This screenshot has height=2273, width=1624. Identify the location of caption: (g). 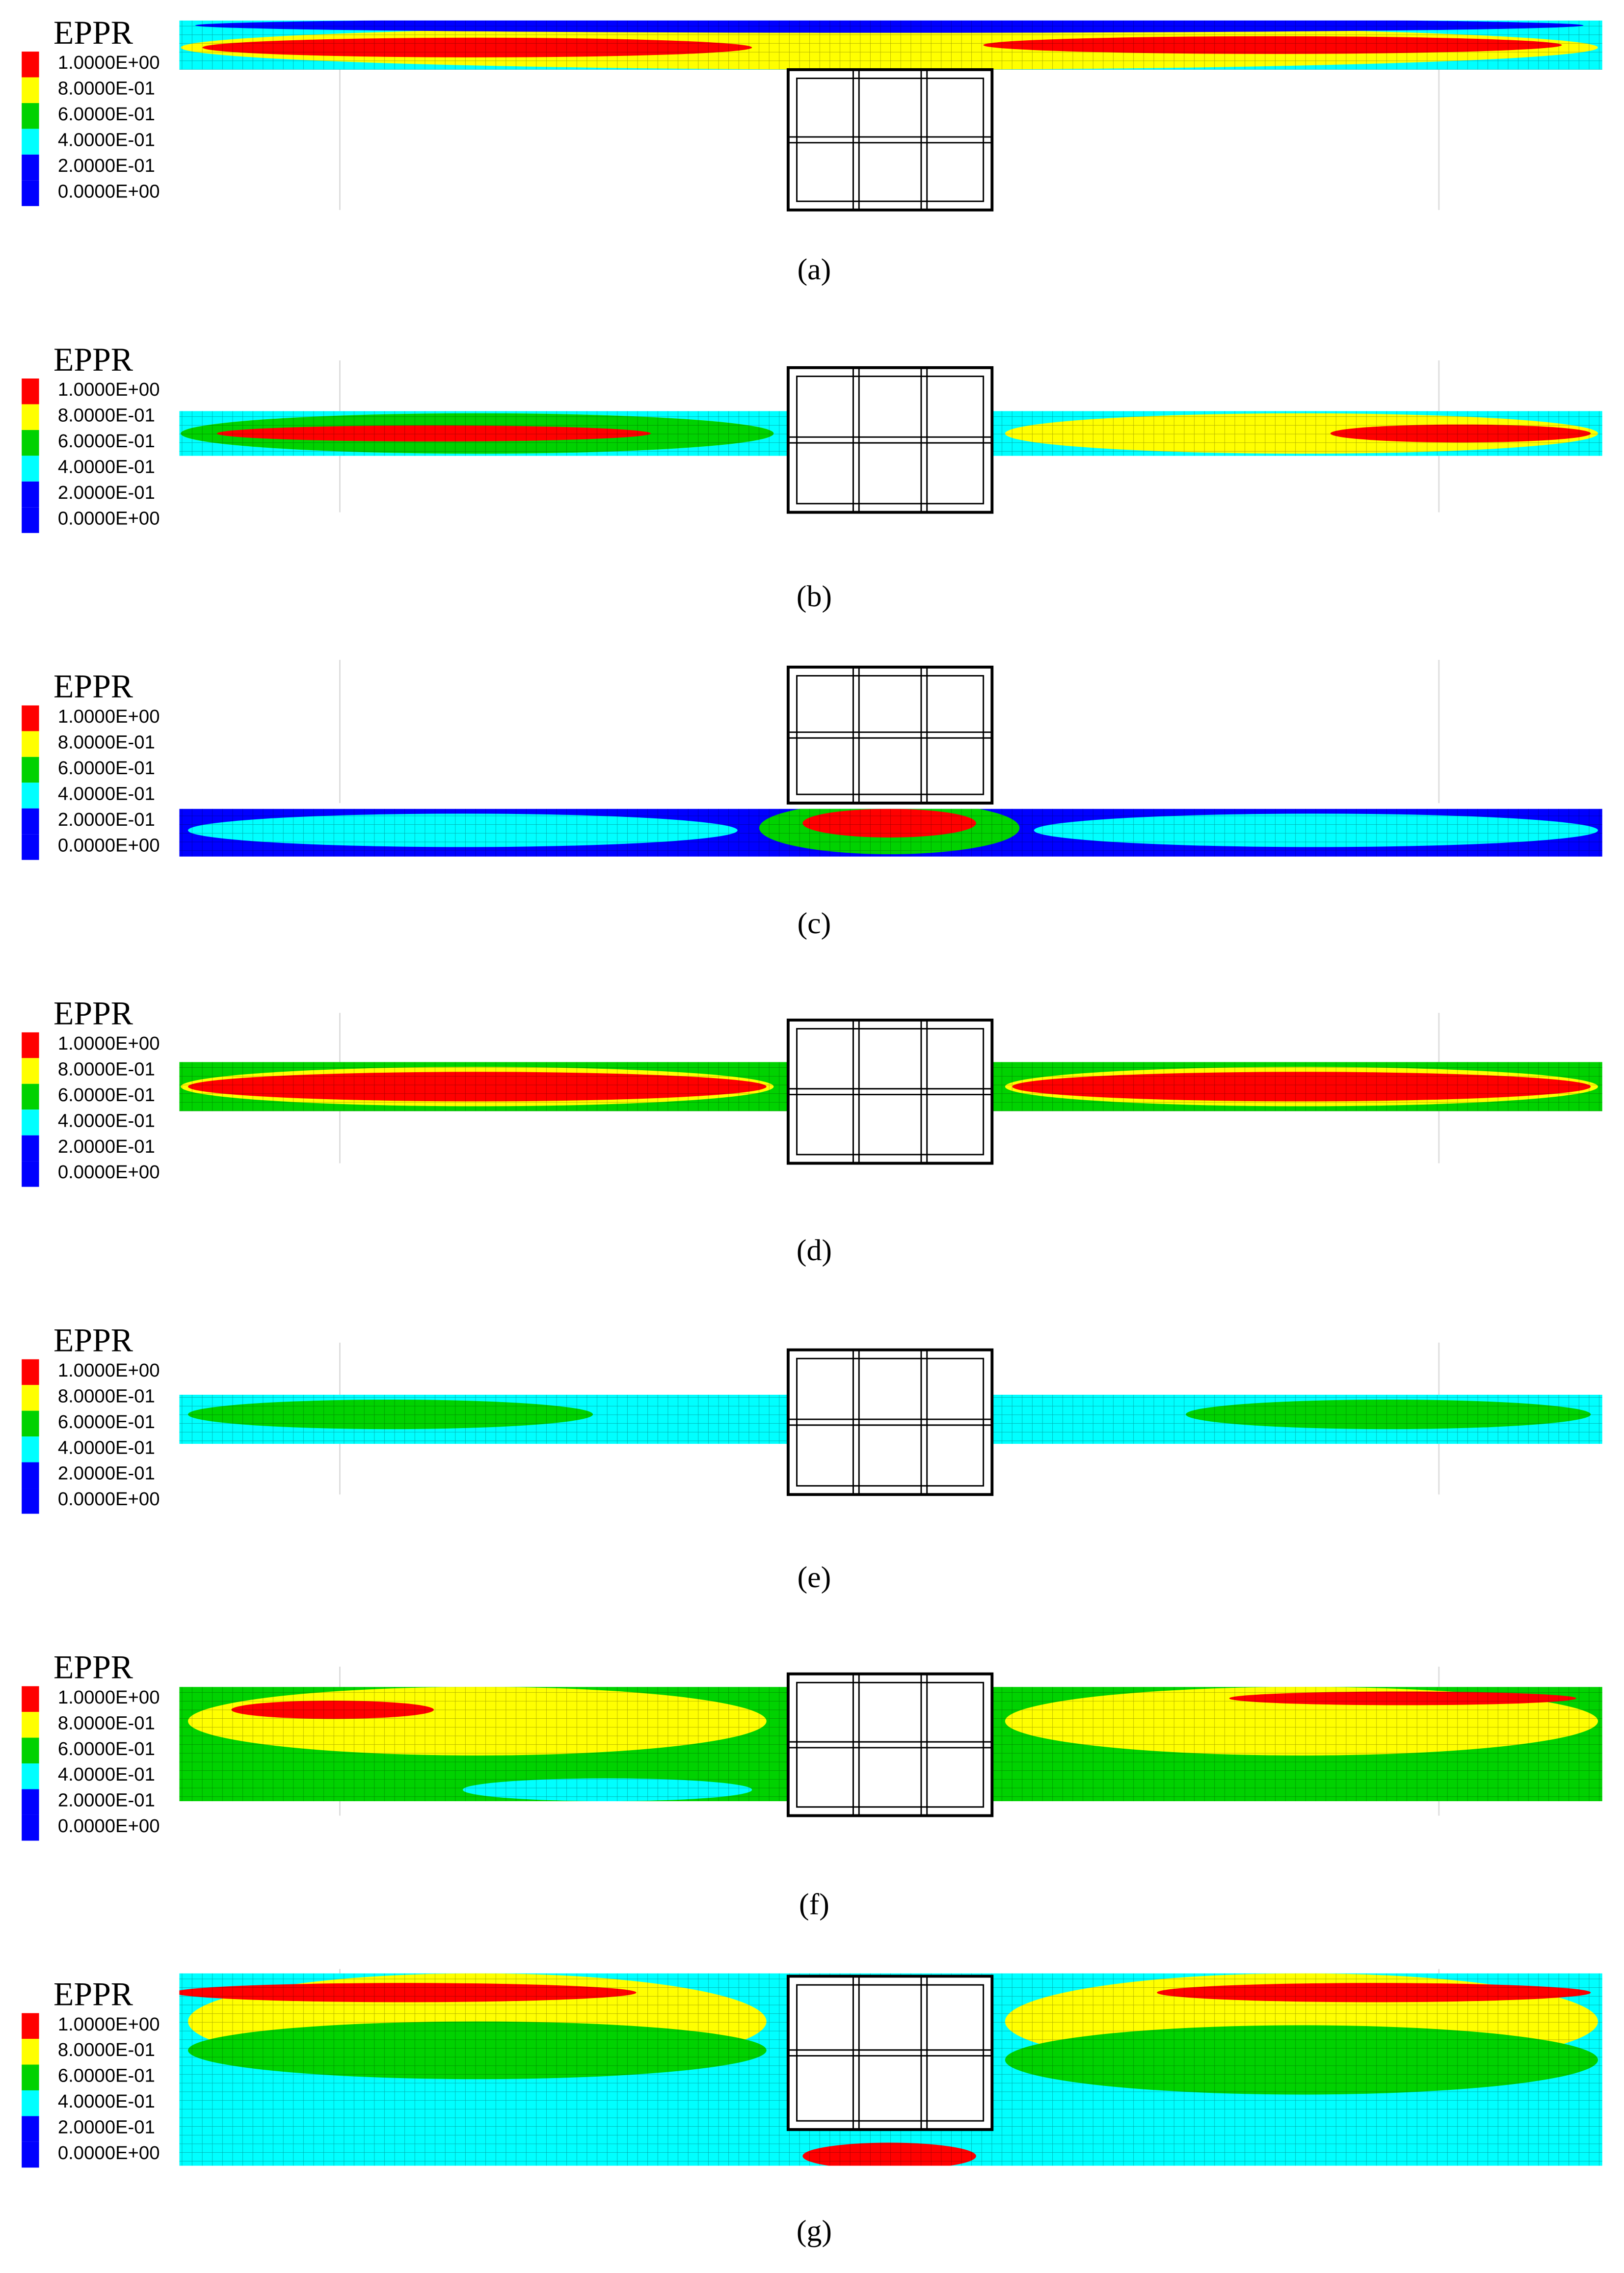
(814, 2231).